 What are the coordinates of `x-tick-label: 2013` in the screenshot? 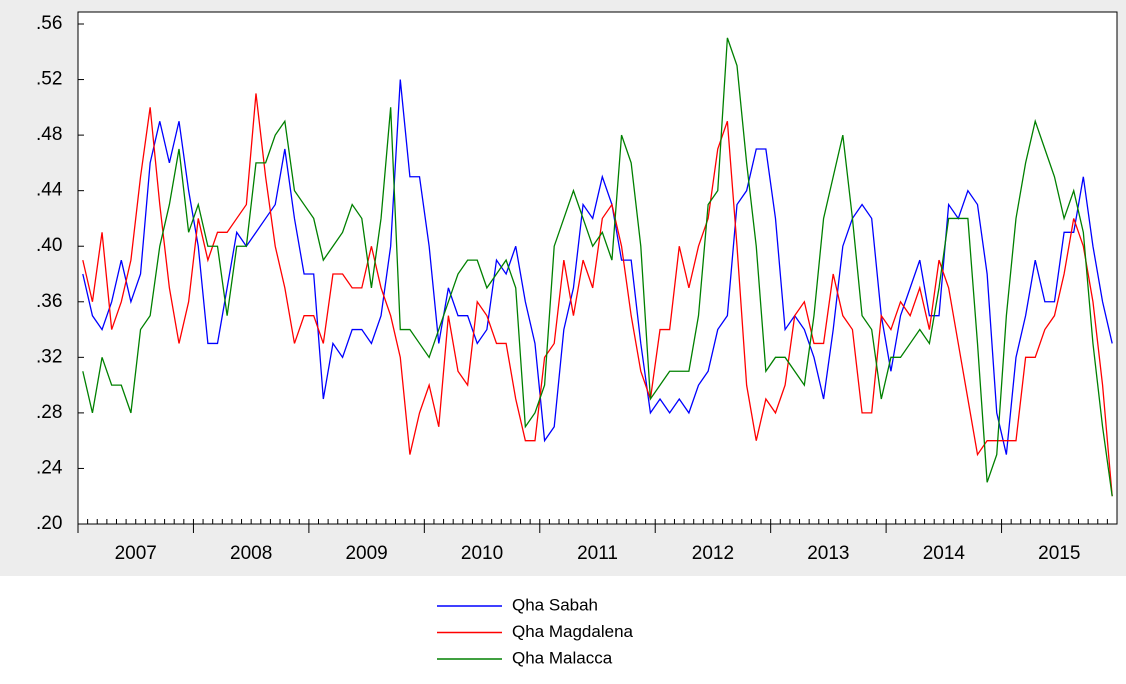 It's located at (828, 553).